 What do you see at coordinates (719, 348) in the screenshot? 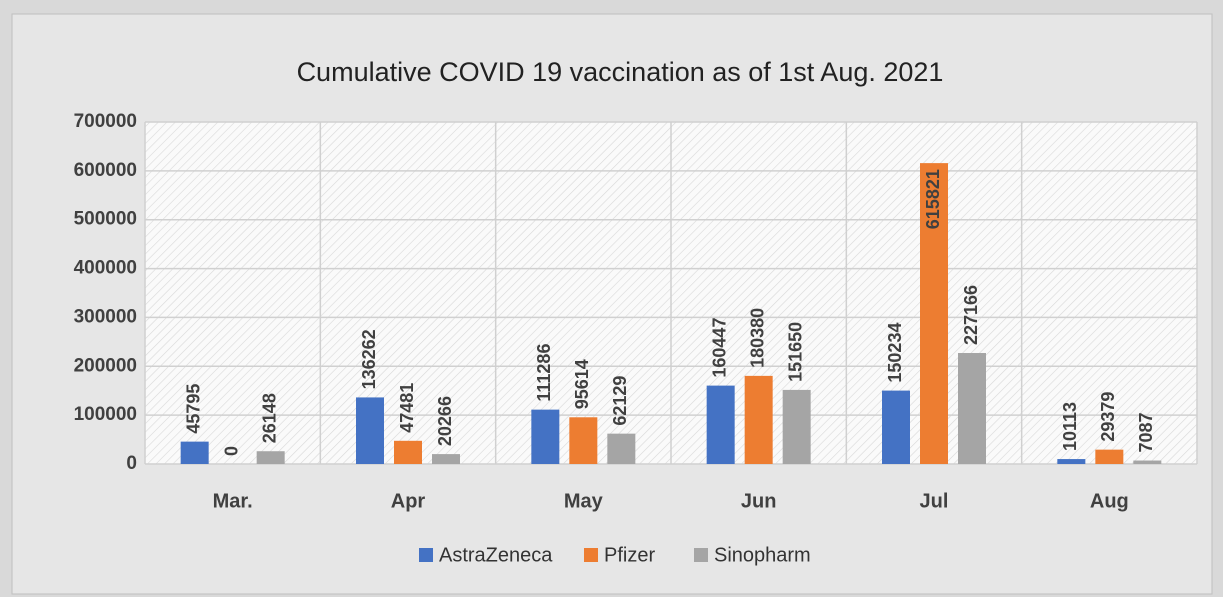
I see `data-label: 160447` at bounding box center [719, 348].